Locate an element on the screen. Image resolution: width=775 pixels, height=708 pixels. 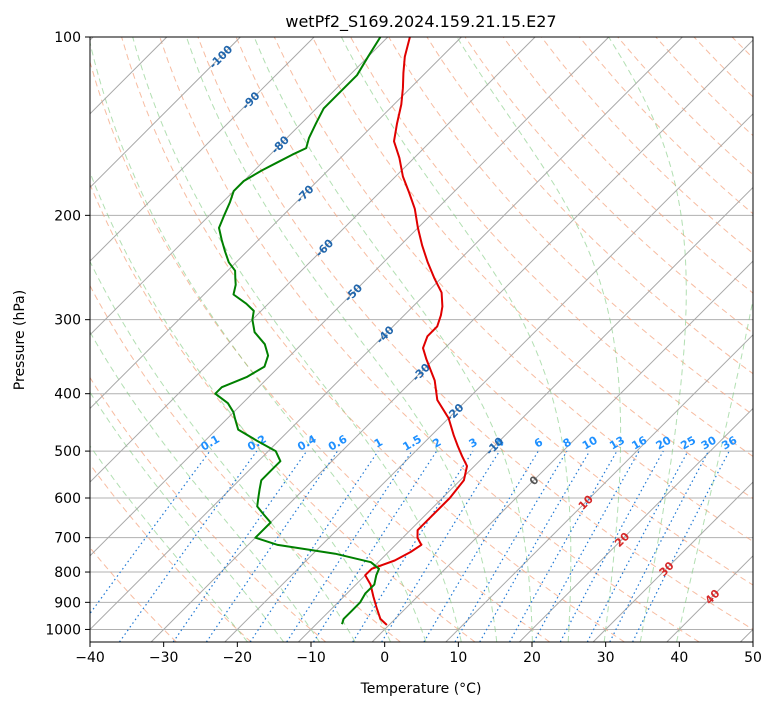
mixing-ratio-label: 30 is located at coordinates (709, 442).